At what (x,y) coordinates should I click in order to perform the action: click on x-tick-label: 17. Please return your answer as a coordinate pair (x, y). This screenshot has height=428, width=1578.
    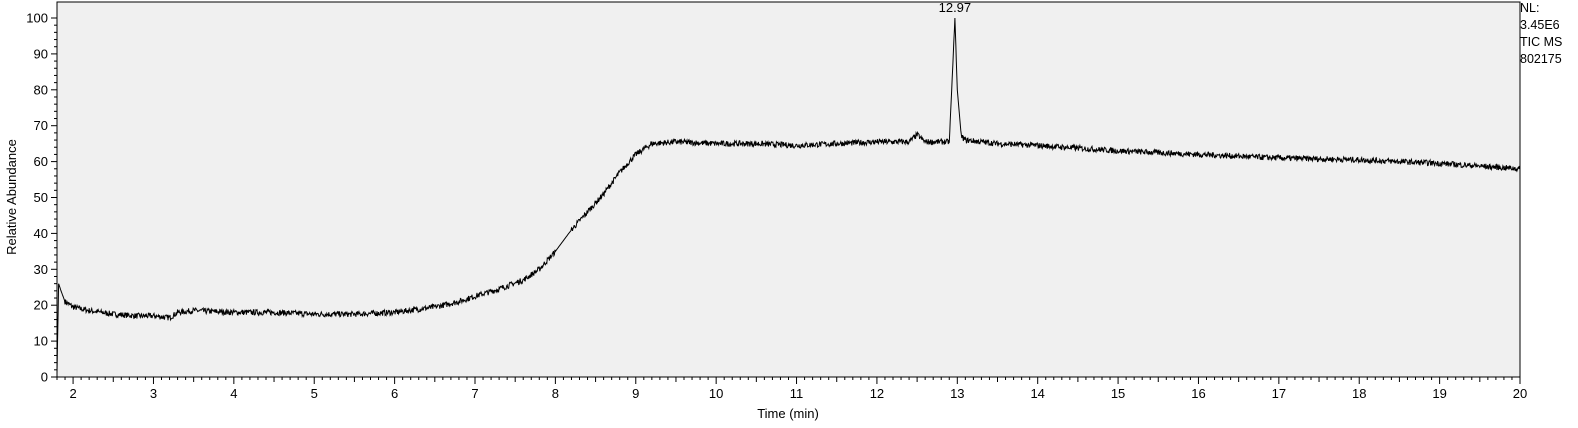
    Looking at the image, I should click on (1279, 393).